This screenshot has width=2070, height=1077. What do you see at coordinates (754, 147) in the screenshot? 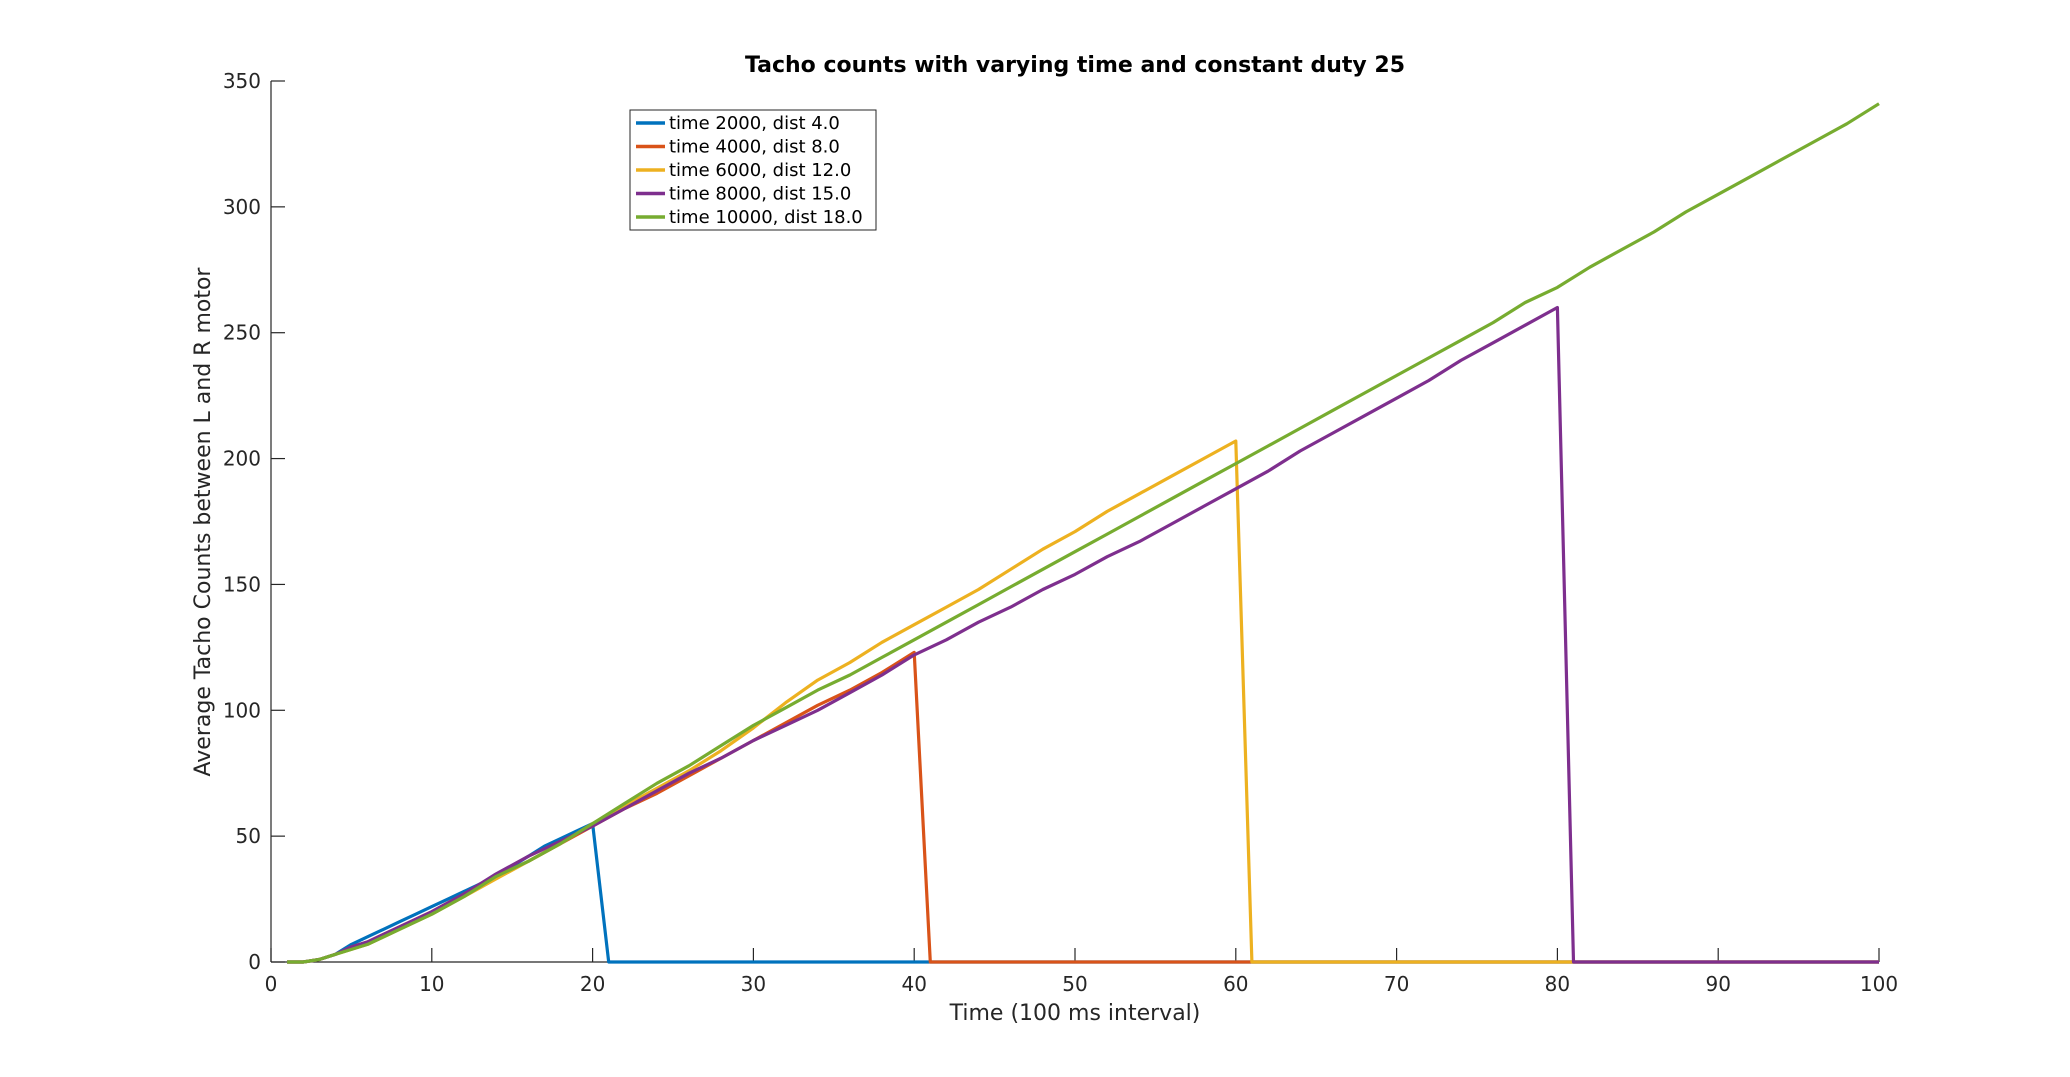
I see `legend-label: time 4000, dist 8.0` at bounding box center [754, 147].